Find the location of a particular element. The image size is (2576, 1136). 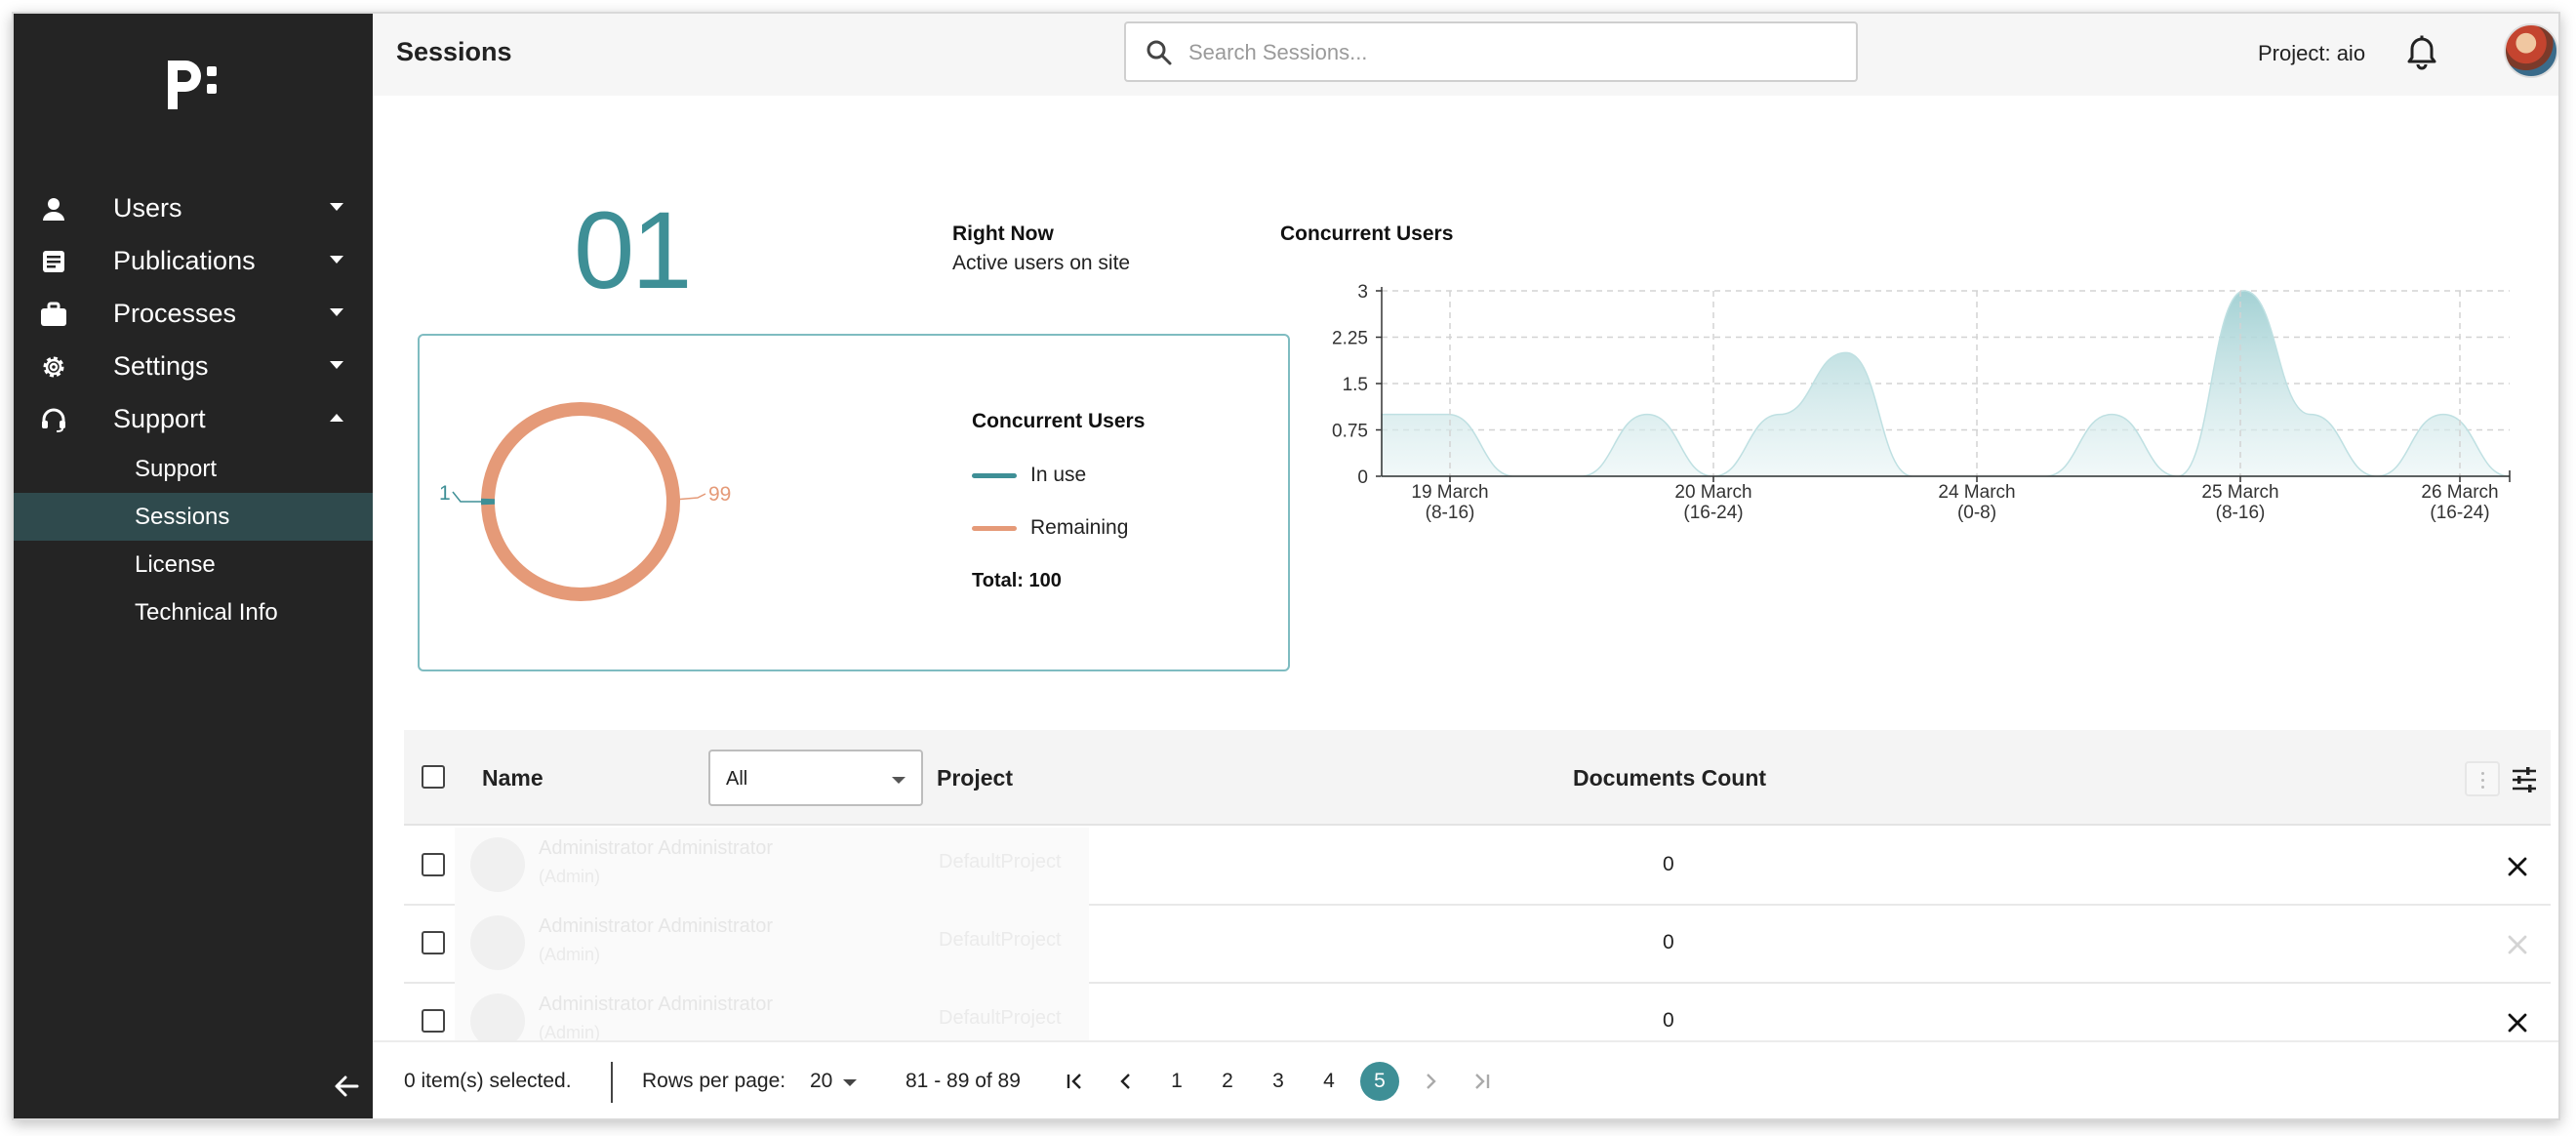

active-users-count: 01 is located at coordinates (633, 250).